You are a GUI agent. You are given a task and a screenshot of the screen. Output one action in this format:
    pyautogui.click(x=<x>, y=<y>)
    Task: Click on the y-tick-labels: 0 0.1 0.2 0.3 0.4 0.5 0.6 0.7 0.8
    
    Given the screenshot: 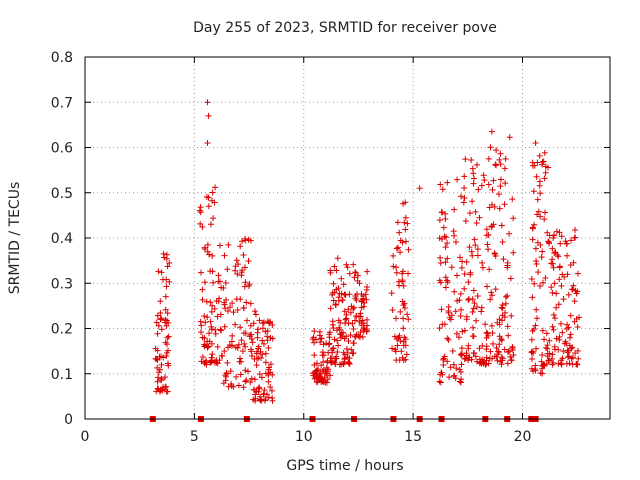 What is the action you would take?
    pyautogui.click(x=62, y=239)
    